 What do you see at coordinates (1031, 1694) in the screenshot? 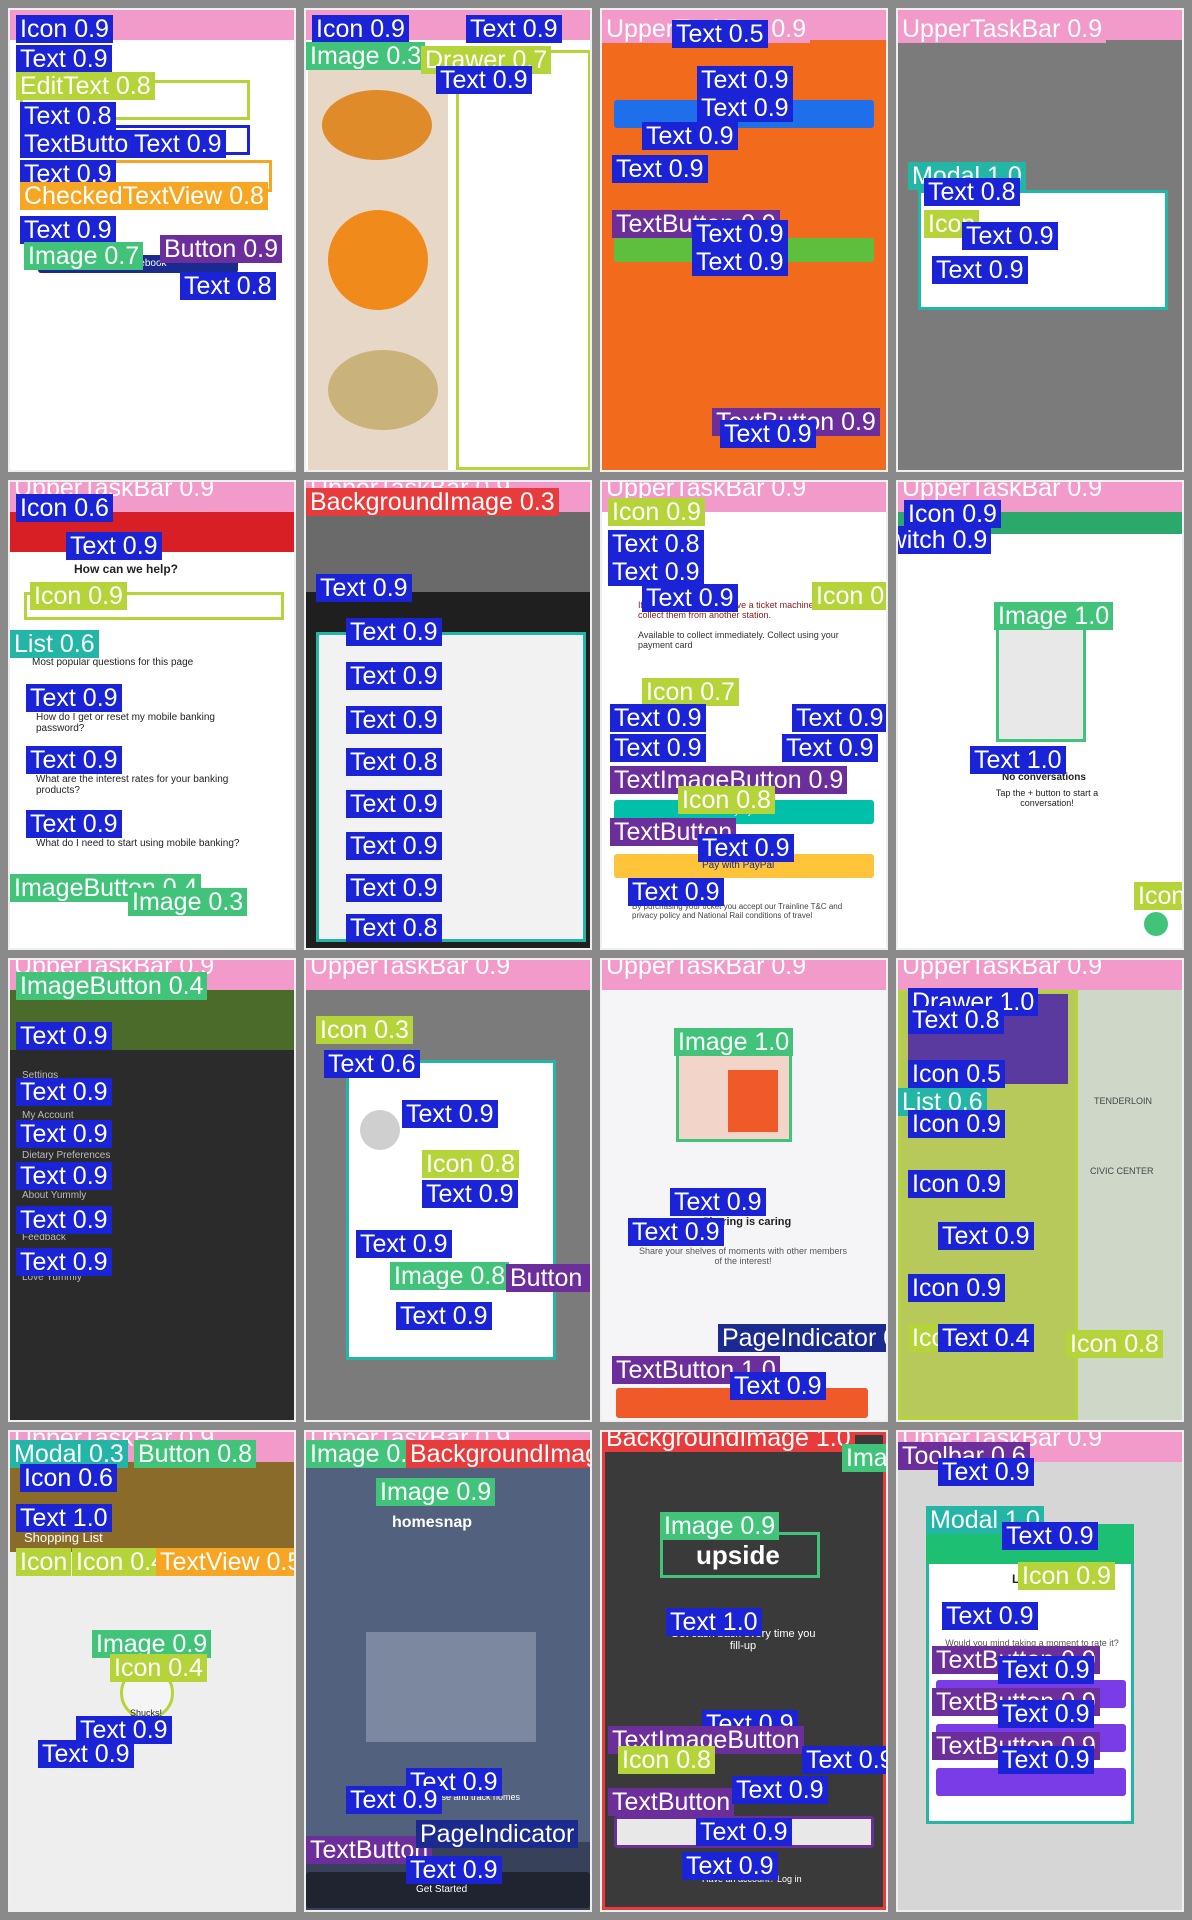
I see `rate-button` at bounding box center [1031, 1694].